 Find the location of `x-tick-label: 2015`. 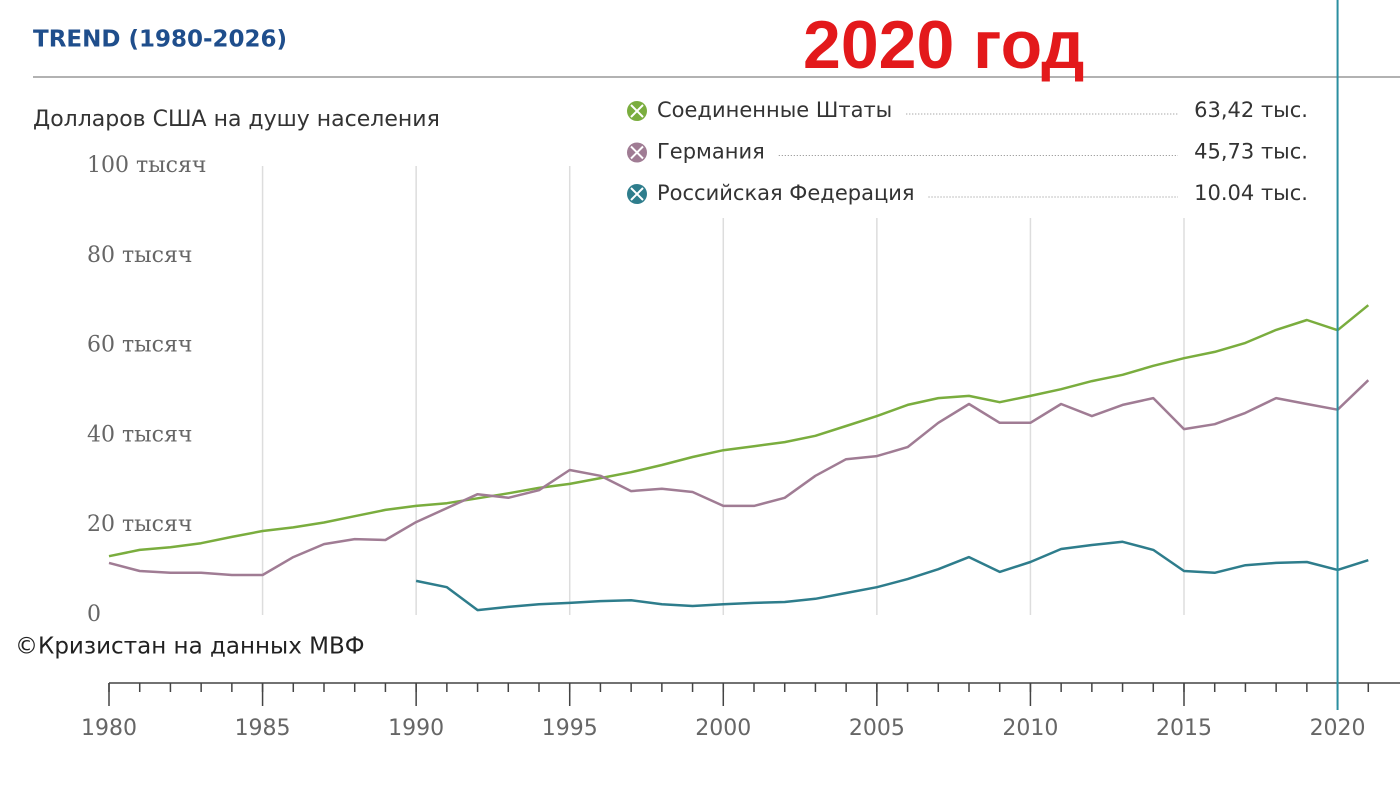

x-tick-label: 2015 is located at coordinates (1184, 728).